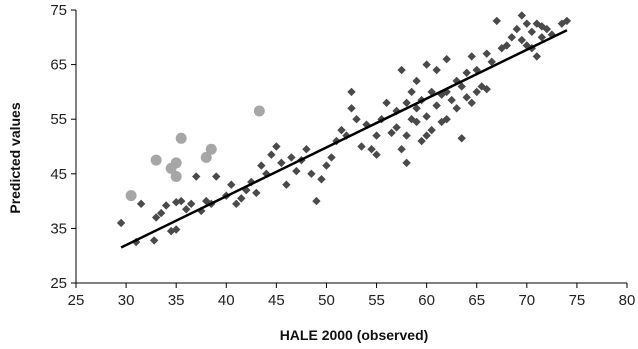 The height and width of the screenshot is (349, 638). Describe the element at coordinates (176, 300) in the screenshot. I see `x-tick-label: 35` at that location.